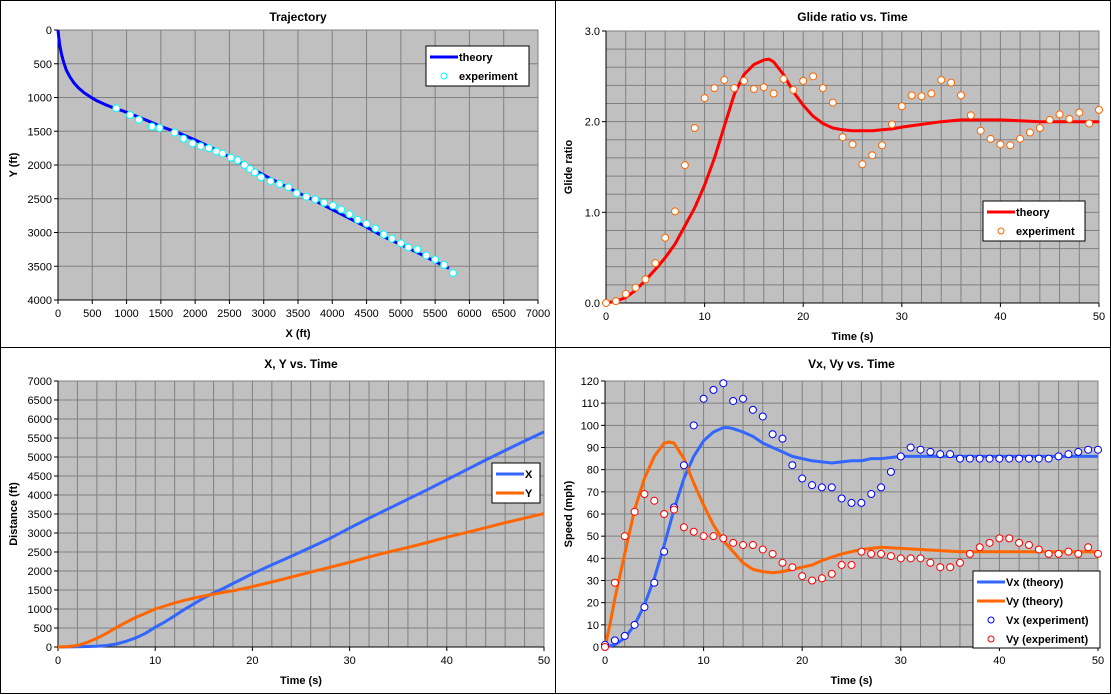  What do you see at coordinates (40, 200) in the screenshot?
I see `y-tick-label: 2500` at bounding box center [40, 200].